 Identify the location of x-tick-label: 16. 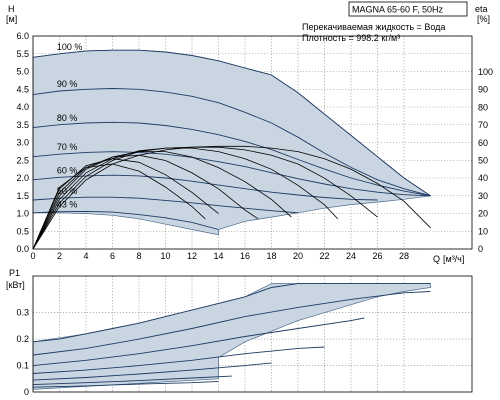
(245, 256).